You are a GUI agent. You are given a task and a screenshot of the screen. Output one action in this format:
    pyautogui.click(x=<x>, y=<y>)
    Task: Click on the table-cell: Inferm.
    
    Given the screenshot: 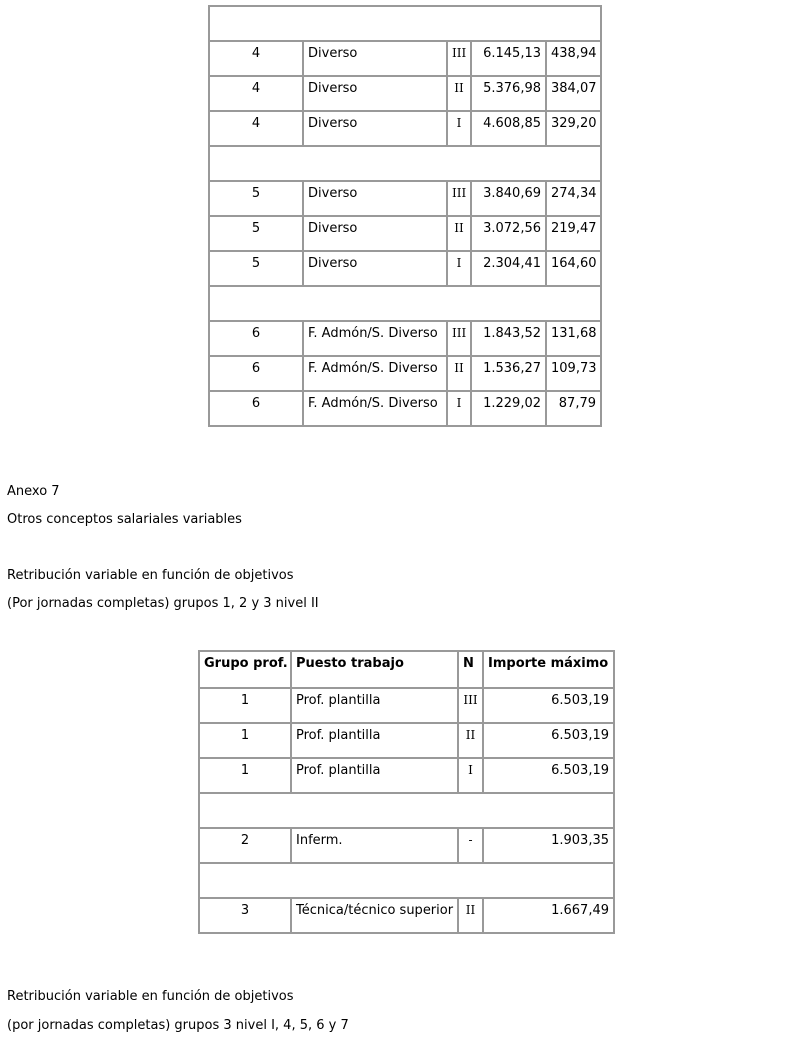 What is the action you would take?
    pyautogui.click(x=374, y=845)
    